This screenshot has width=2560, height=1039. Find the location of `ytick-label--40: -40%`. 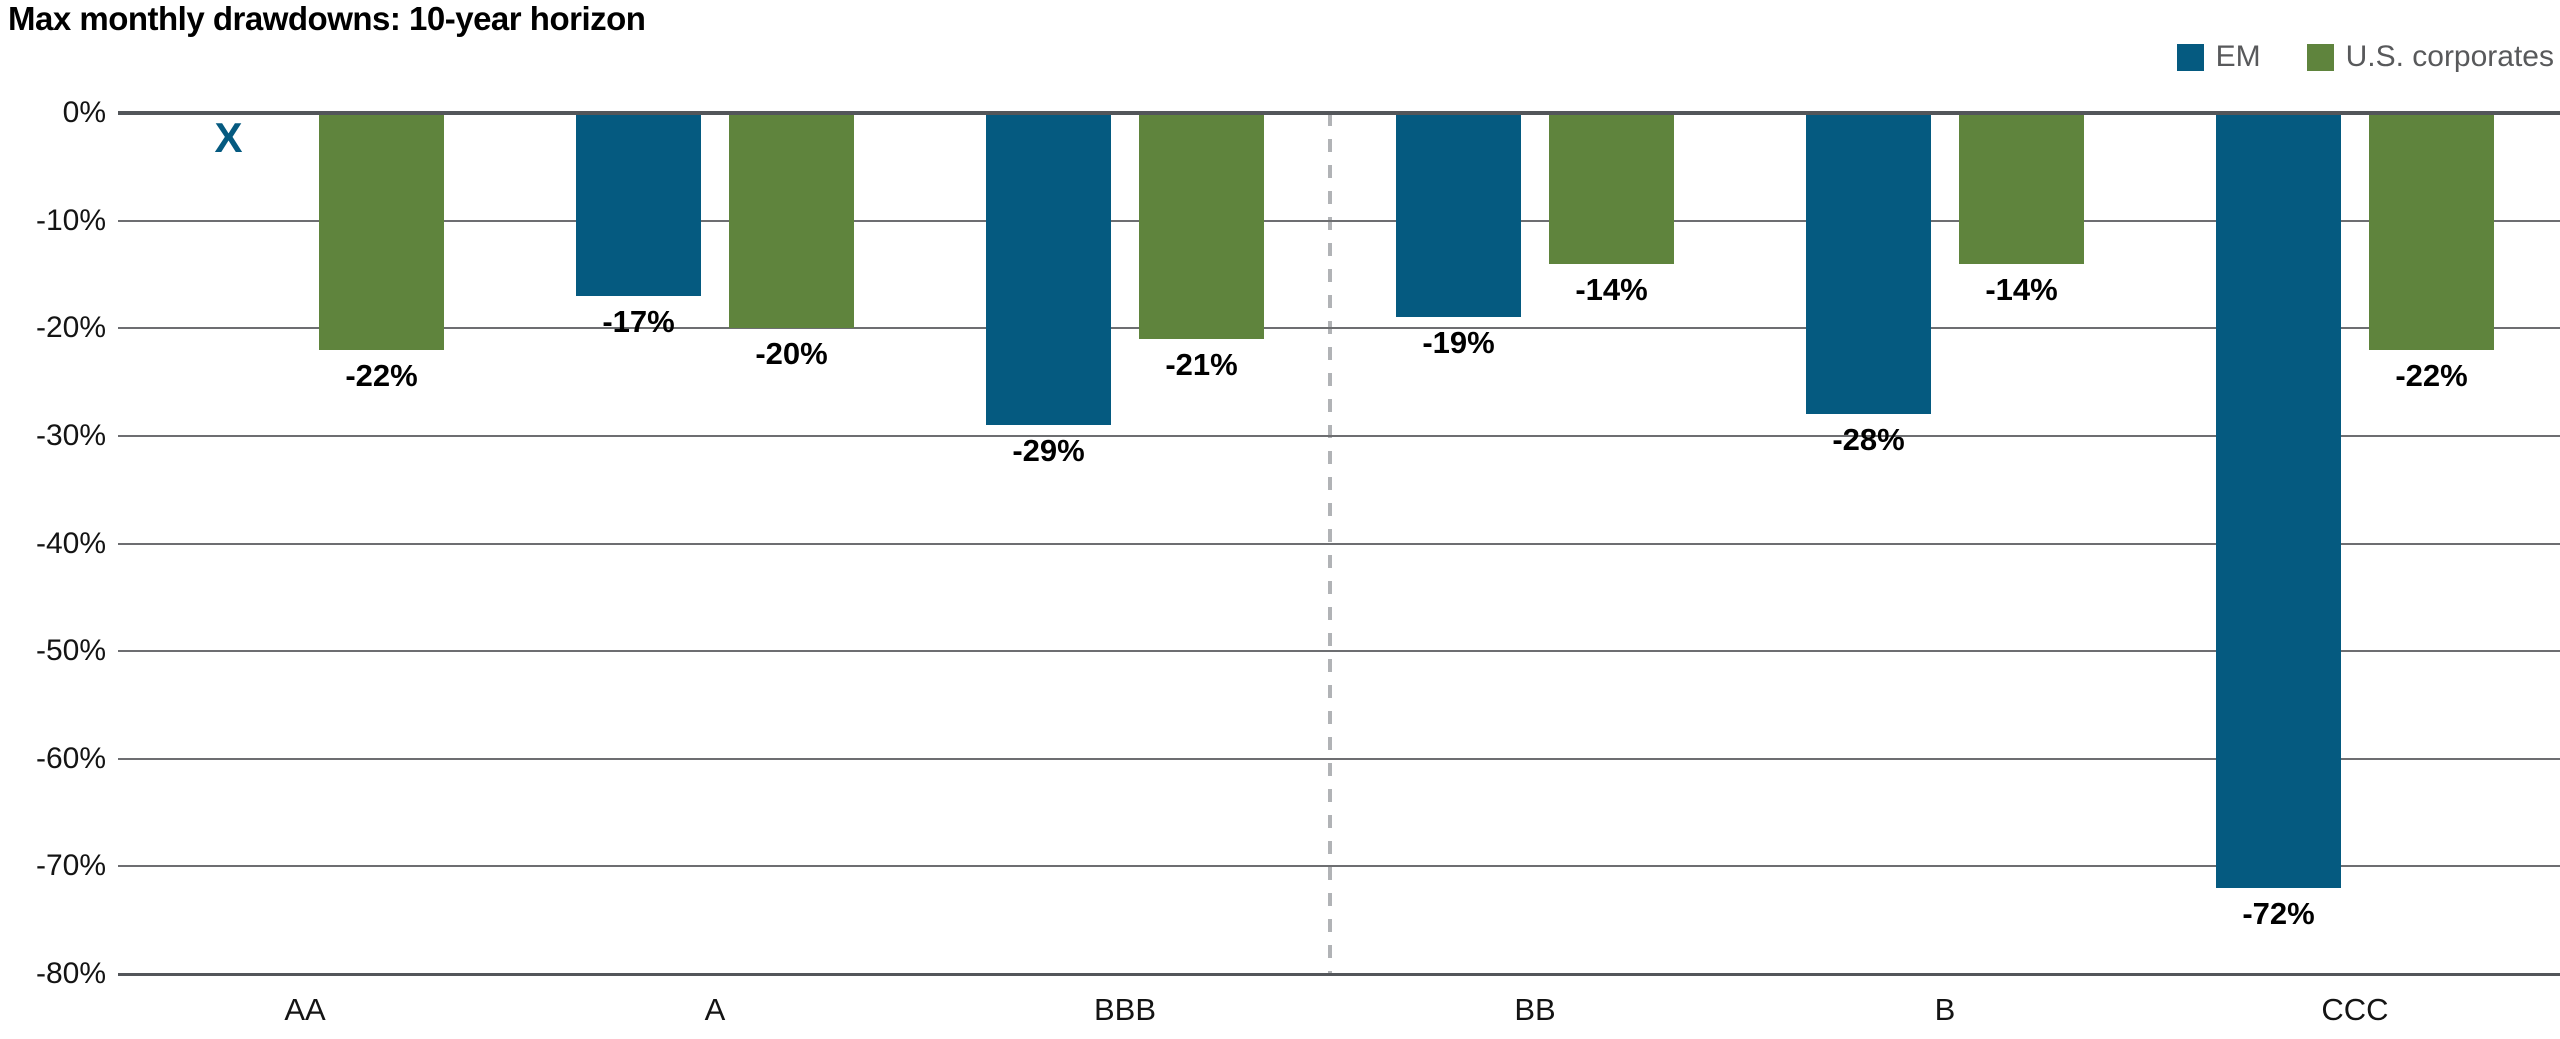

ytick-label--40: -40% is located at coordinates (70, 543).